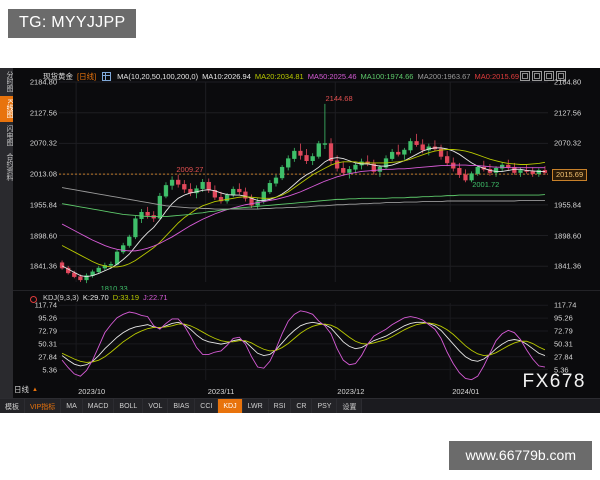  I want to click on date-axis-tick: 2024/01, so click(466, 391).